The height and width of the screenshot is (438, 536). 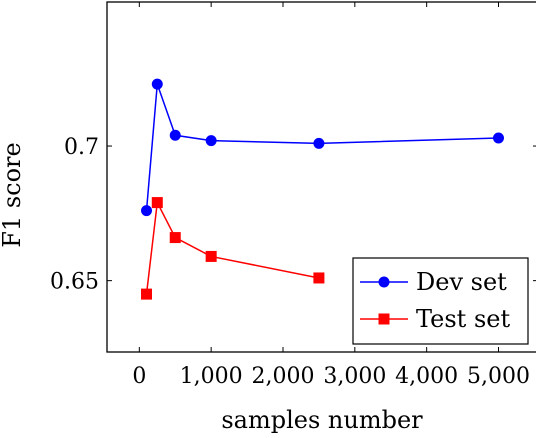 What do you see at coordinates (354, 376) in the screenshot?
I see `x-tick-label: 3,000` at bounding box center [354, 376].